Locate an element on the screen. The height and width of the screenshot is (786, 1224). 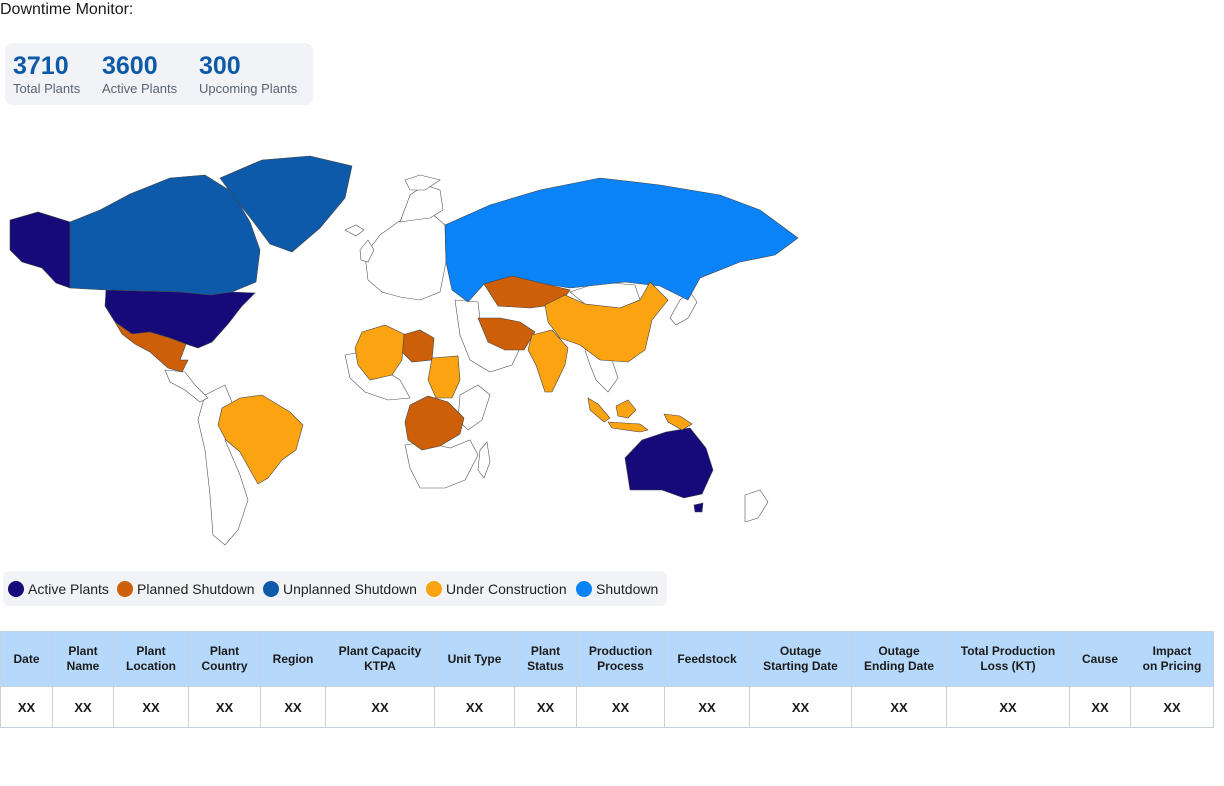
column-header: Region is located at coordinates (293, 659).